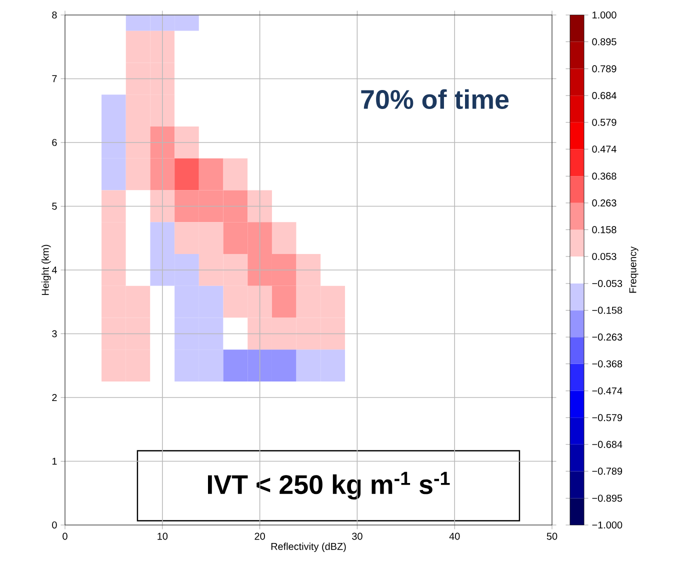  I want to click on color-bar-label: −0.053, so click(607, 284).